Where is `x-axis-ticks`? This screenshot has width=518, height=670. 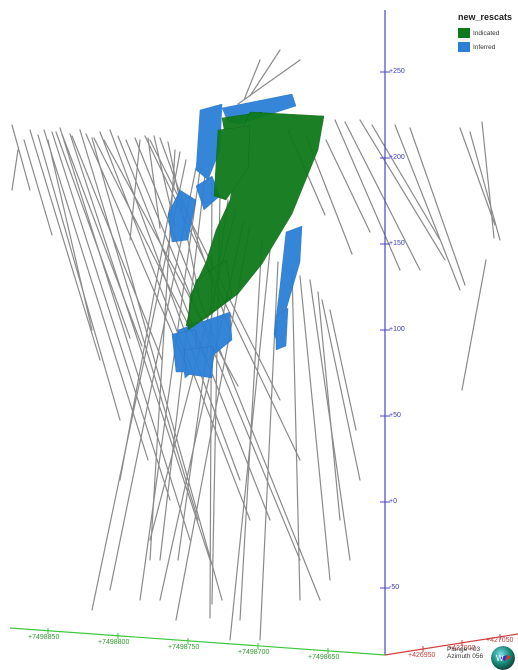
x-axis-ticks is located at coordinates (461, 643).